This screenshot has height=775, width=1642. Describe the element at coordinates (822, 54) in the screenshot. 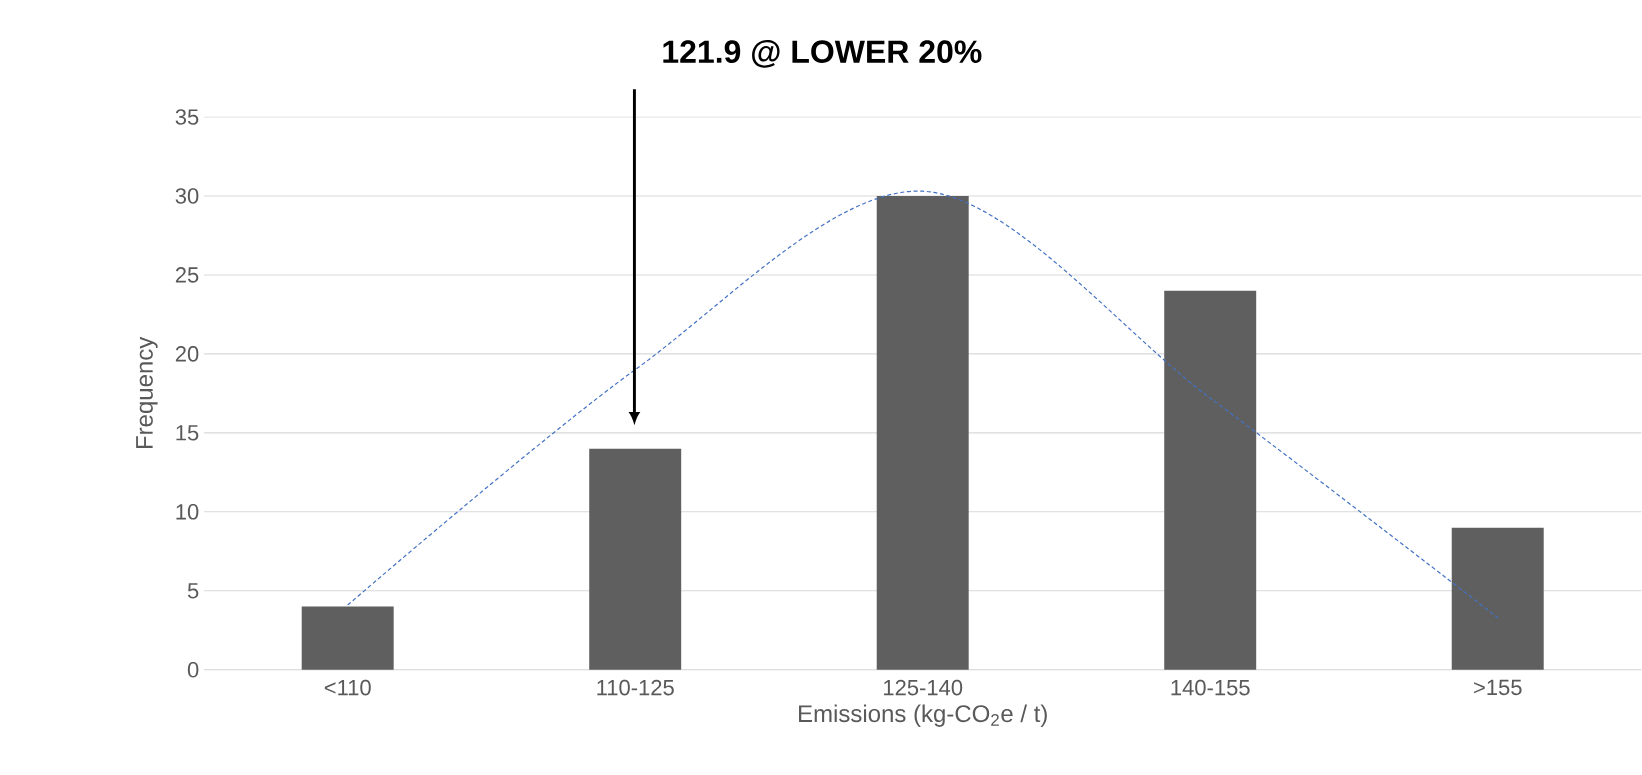

I see `text: 121.9 @ LOWER 20%` at that location.